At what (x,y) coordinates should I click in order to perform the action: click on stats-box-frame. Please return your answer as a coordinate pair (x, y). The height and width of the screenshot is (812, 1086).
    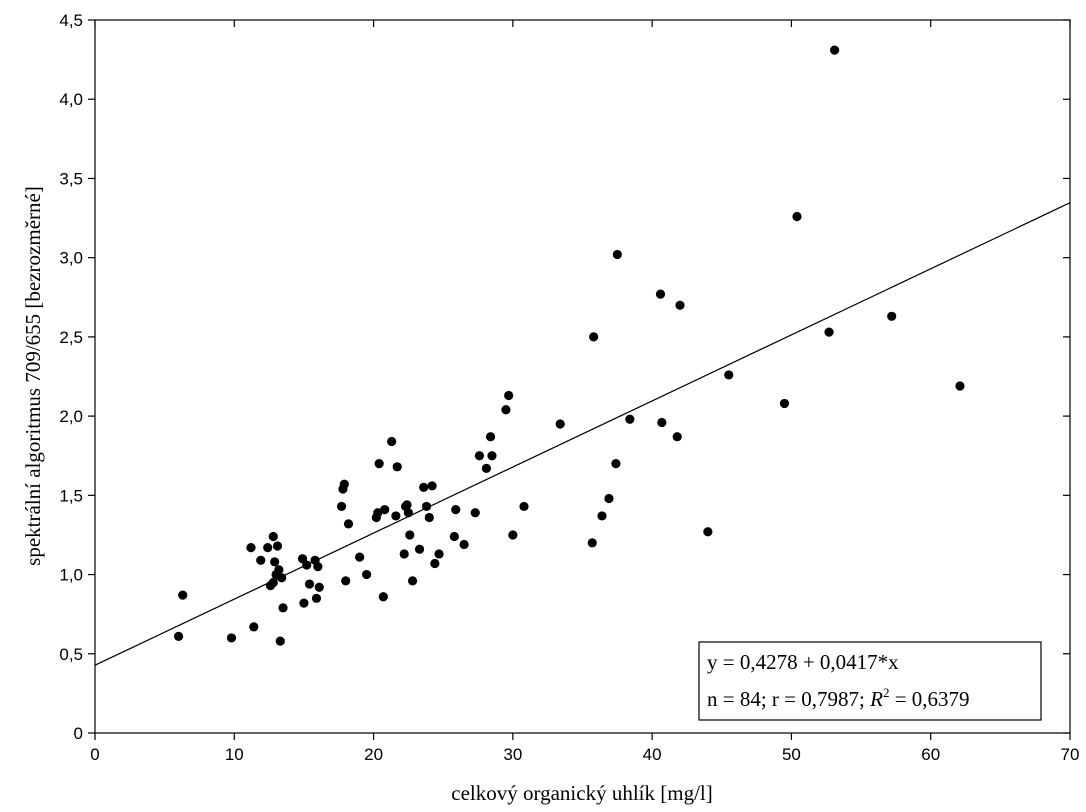
    Looking at the image, I should click on (870, 681).